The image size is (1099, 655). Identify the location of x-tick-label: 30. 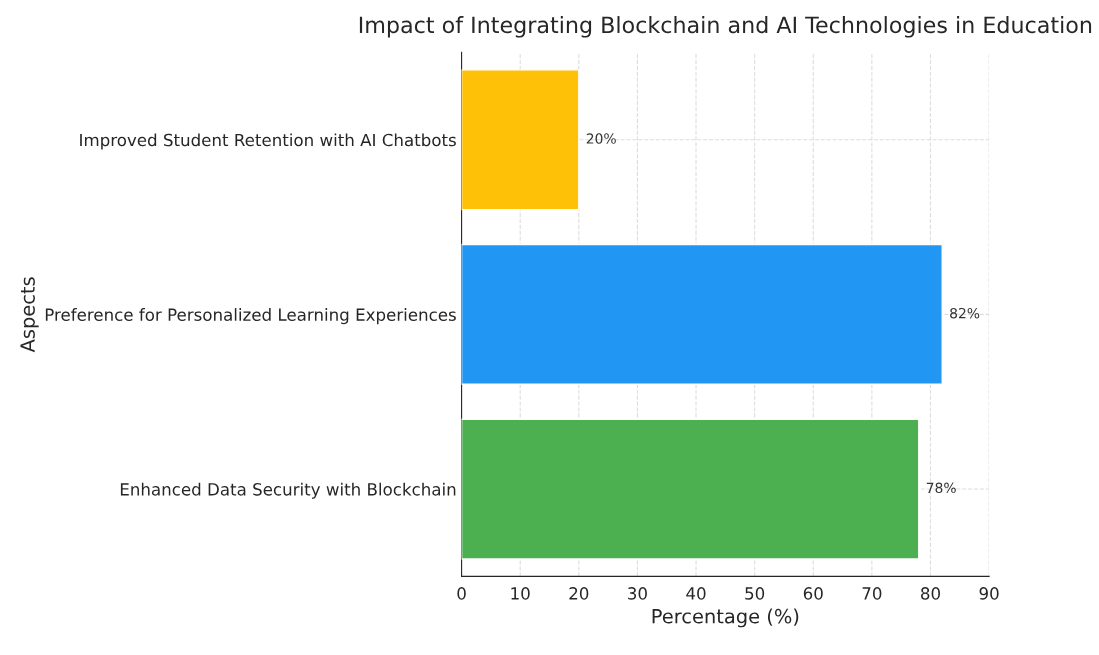
(637, 593).